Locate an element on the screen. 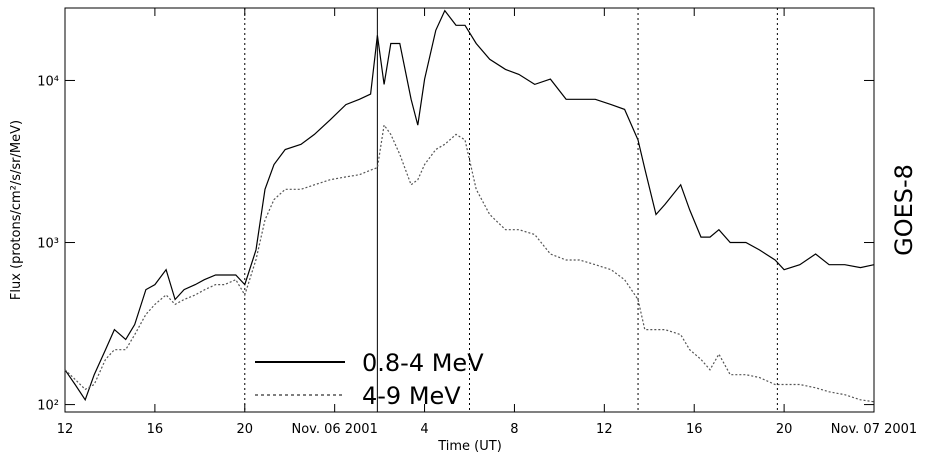 Image resolution: width=933 pixels, height=460 pixels. x-tick-label: 4 is located at coordinates (424, 429).